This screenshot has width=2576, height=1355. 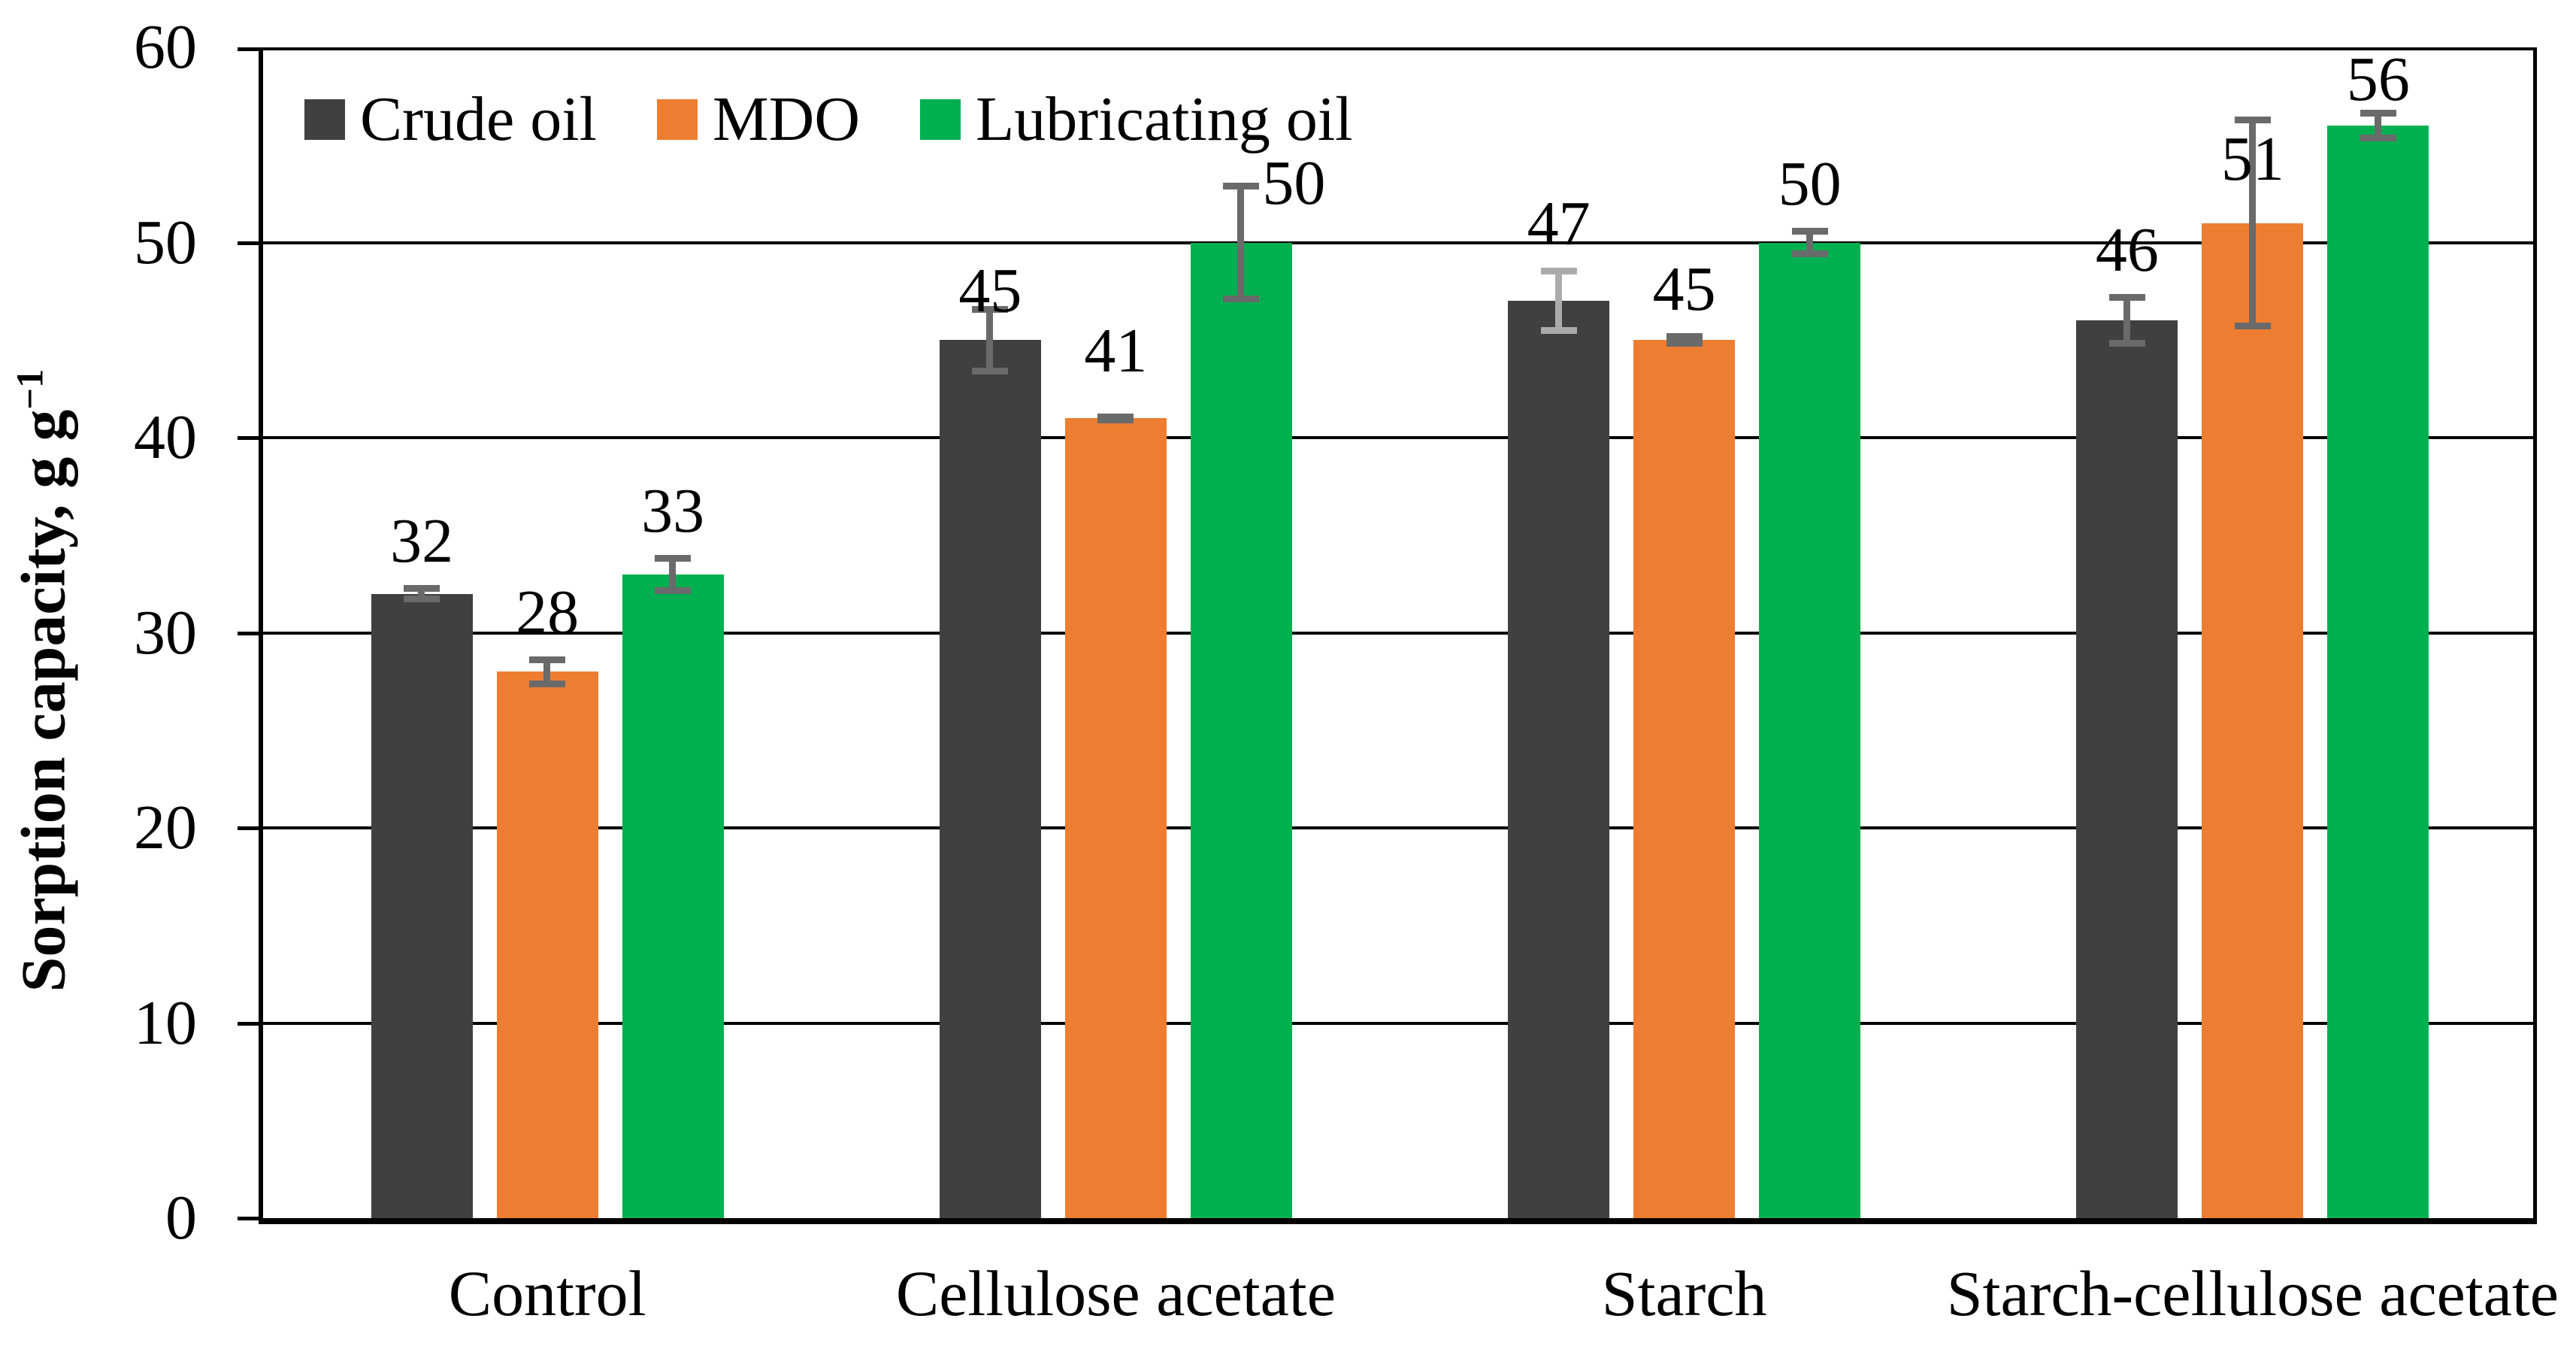 I want to click on y-axis-title-superscript: −1, so click(x=29, y=389).